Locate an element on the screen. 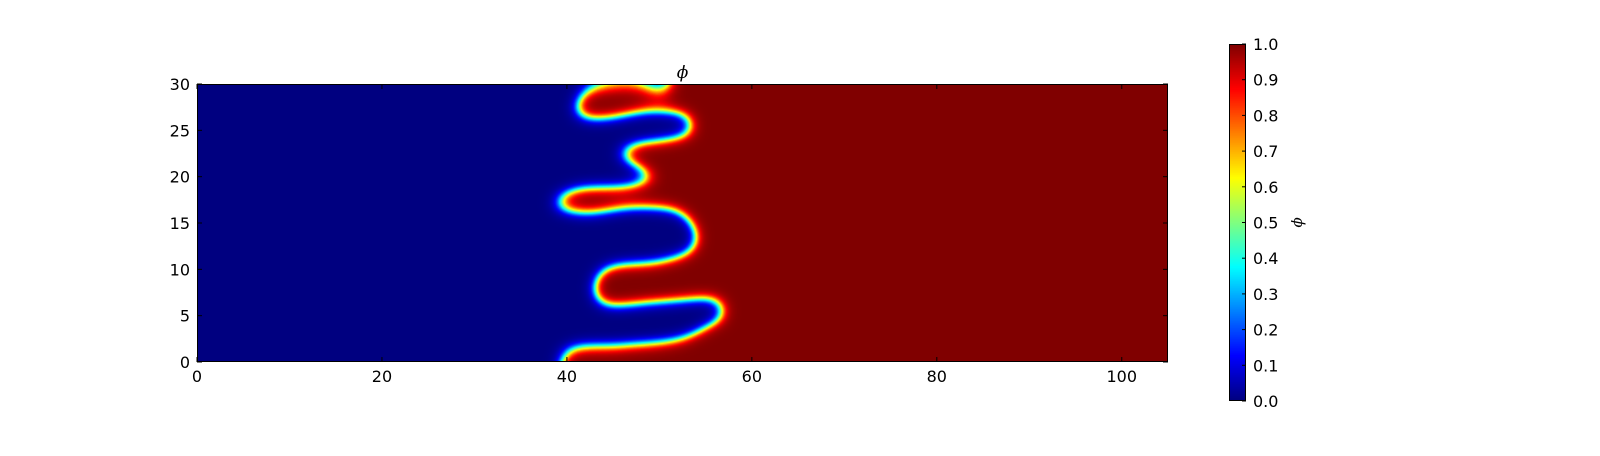  x-tick-label: 20 is located at coordinates (382, 376).